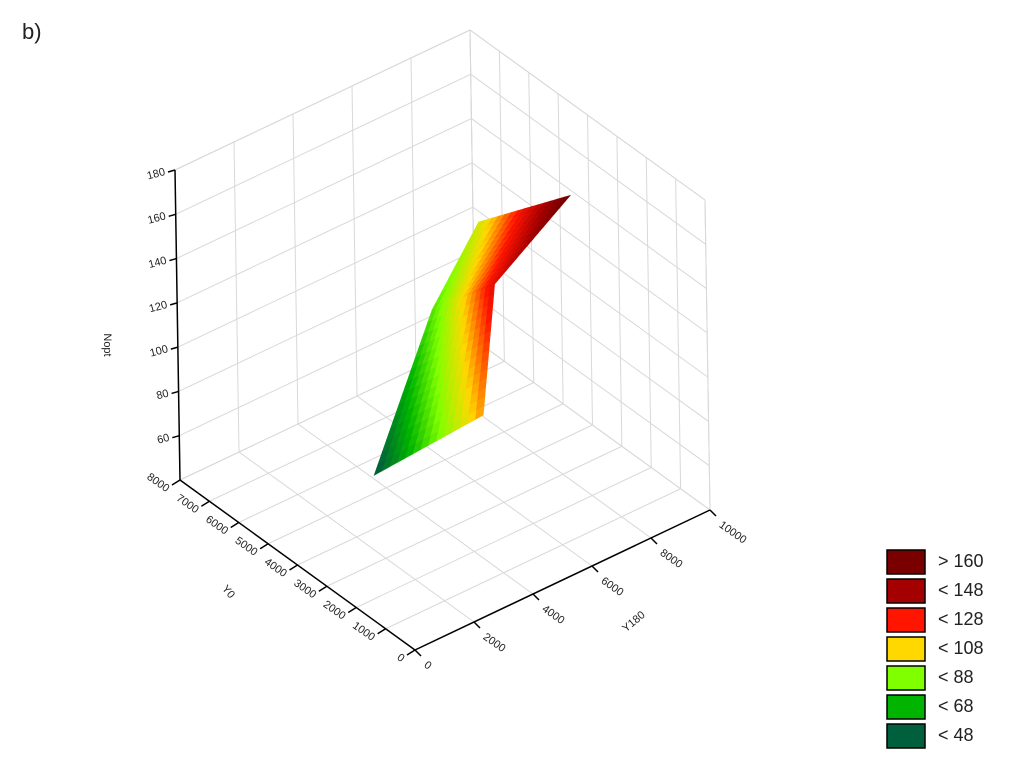 This screenshot has height=763, width=1018. I want to click on legend-label: < 68, so click(956, 706).